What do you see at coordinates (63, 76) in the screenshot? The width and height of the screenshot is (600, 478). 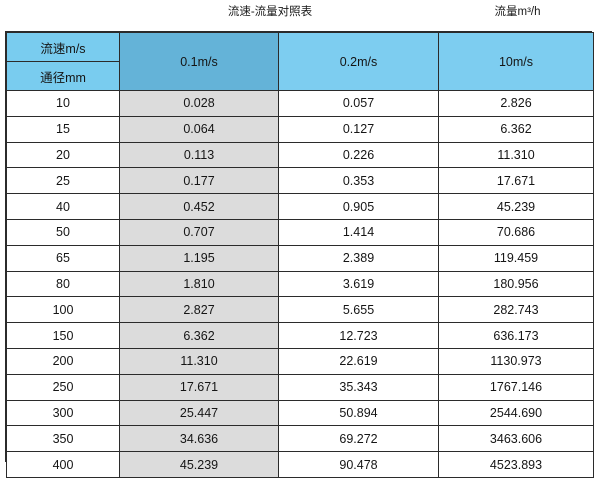 I see `header-diameter-label: 通径mm` at bounding box center [63, 76].